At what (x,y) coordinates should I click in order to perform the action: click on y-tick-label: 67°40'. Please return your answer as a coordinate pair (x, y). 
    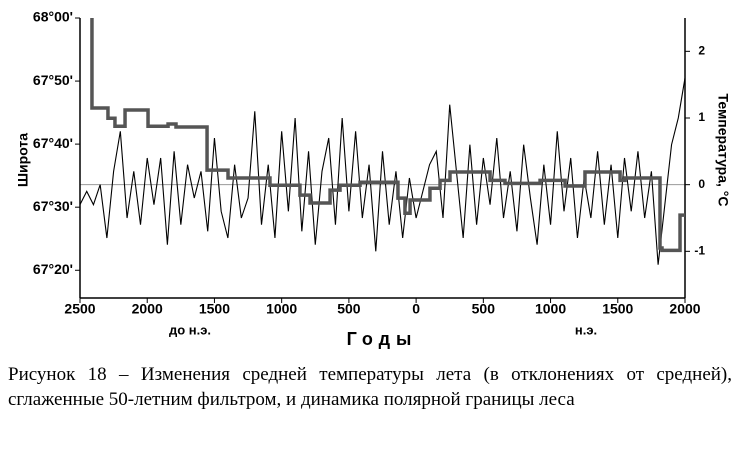
    Looking at the image, I should click on (53, 143).